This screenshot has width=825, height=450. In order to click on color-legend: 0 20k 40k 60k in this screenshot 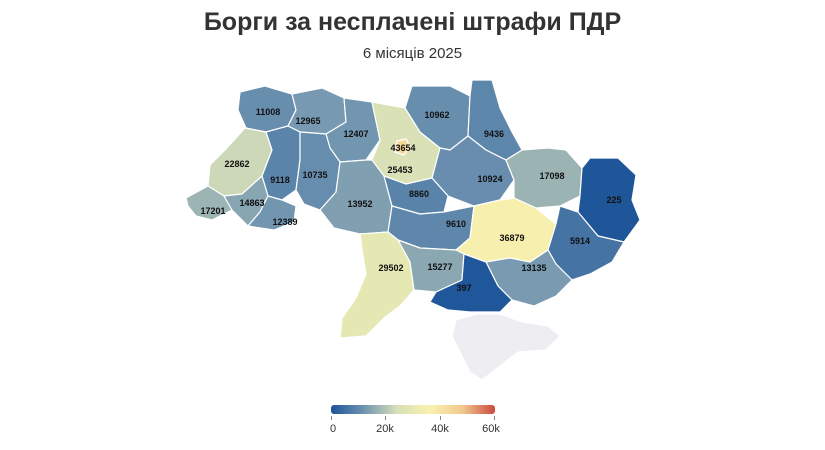, I will do `click(414, 425)`.